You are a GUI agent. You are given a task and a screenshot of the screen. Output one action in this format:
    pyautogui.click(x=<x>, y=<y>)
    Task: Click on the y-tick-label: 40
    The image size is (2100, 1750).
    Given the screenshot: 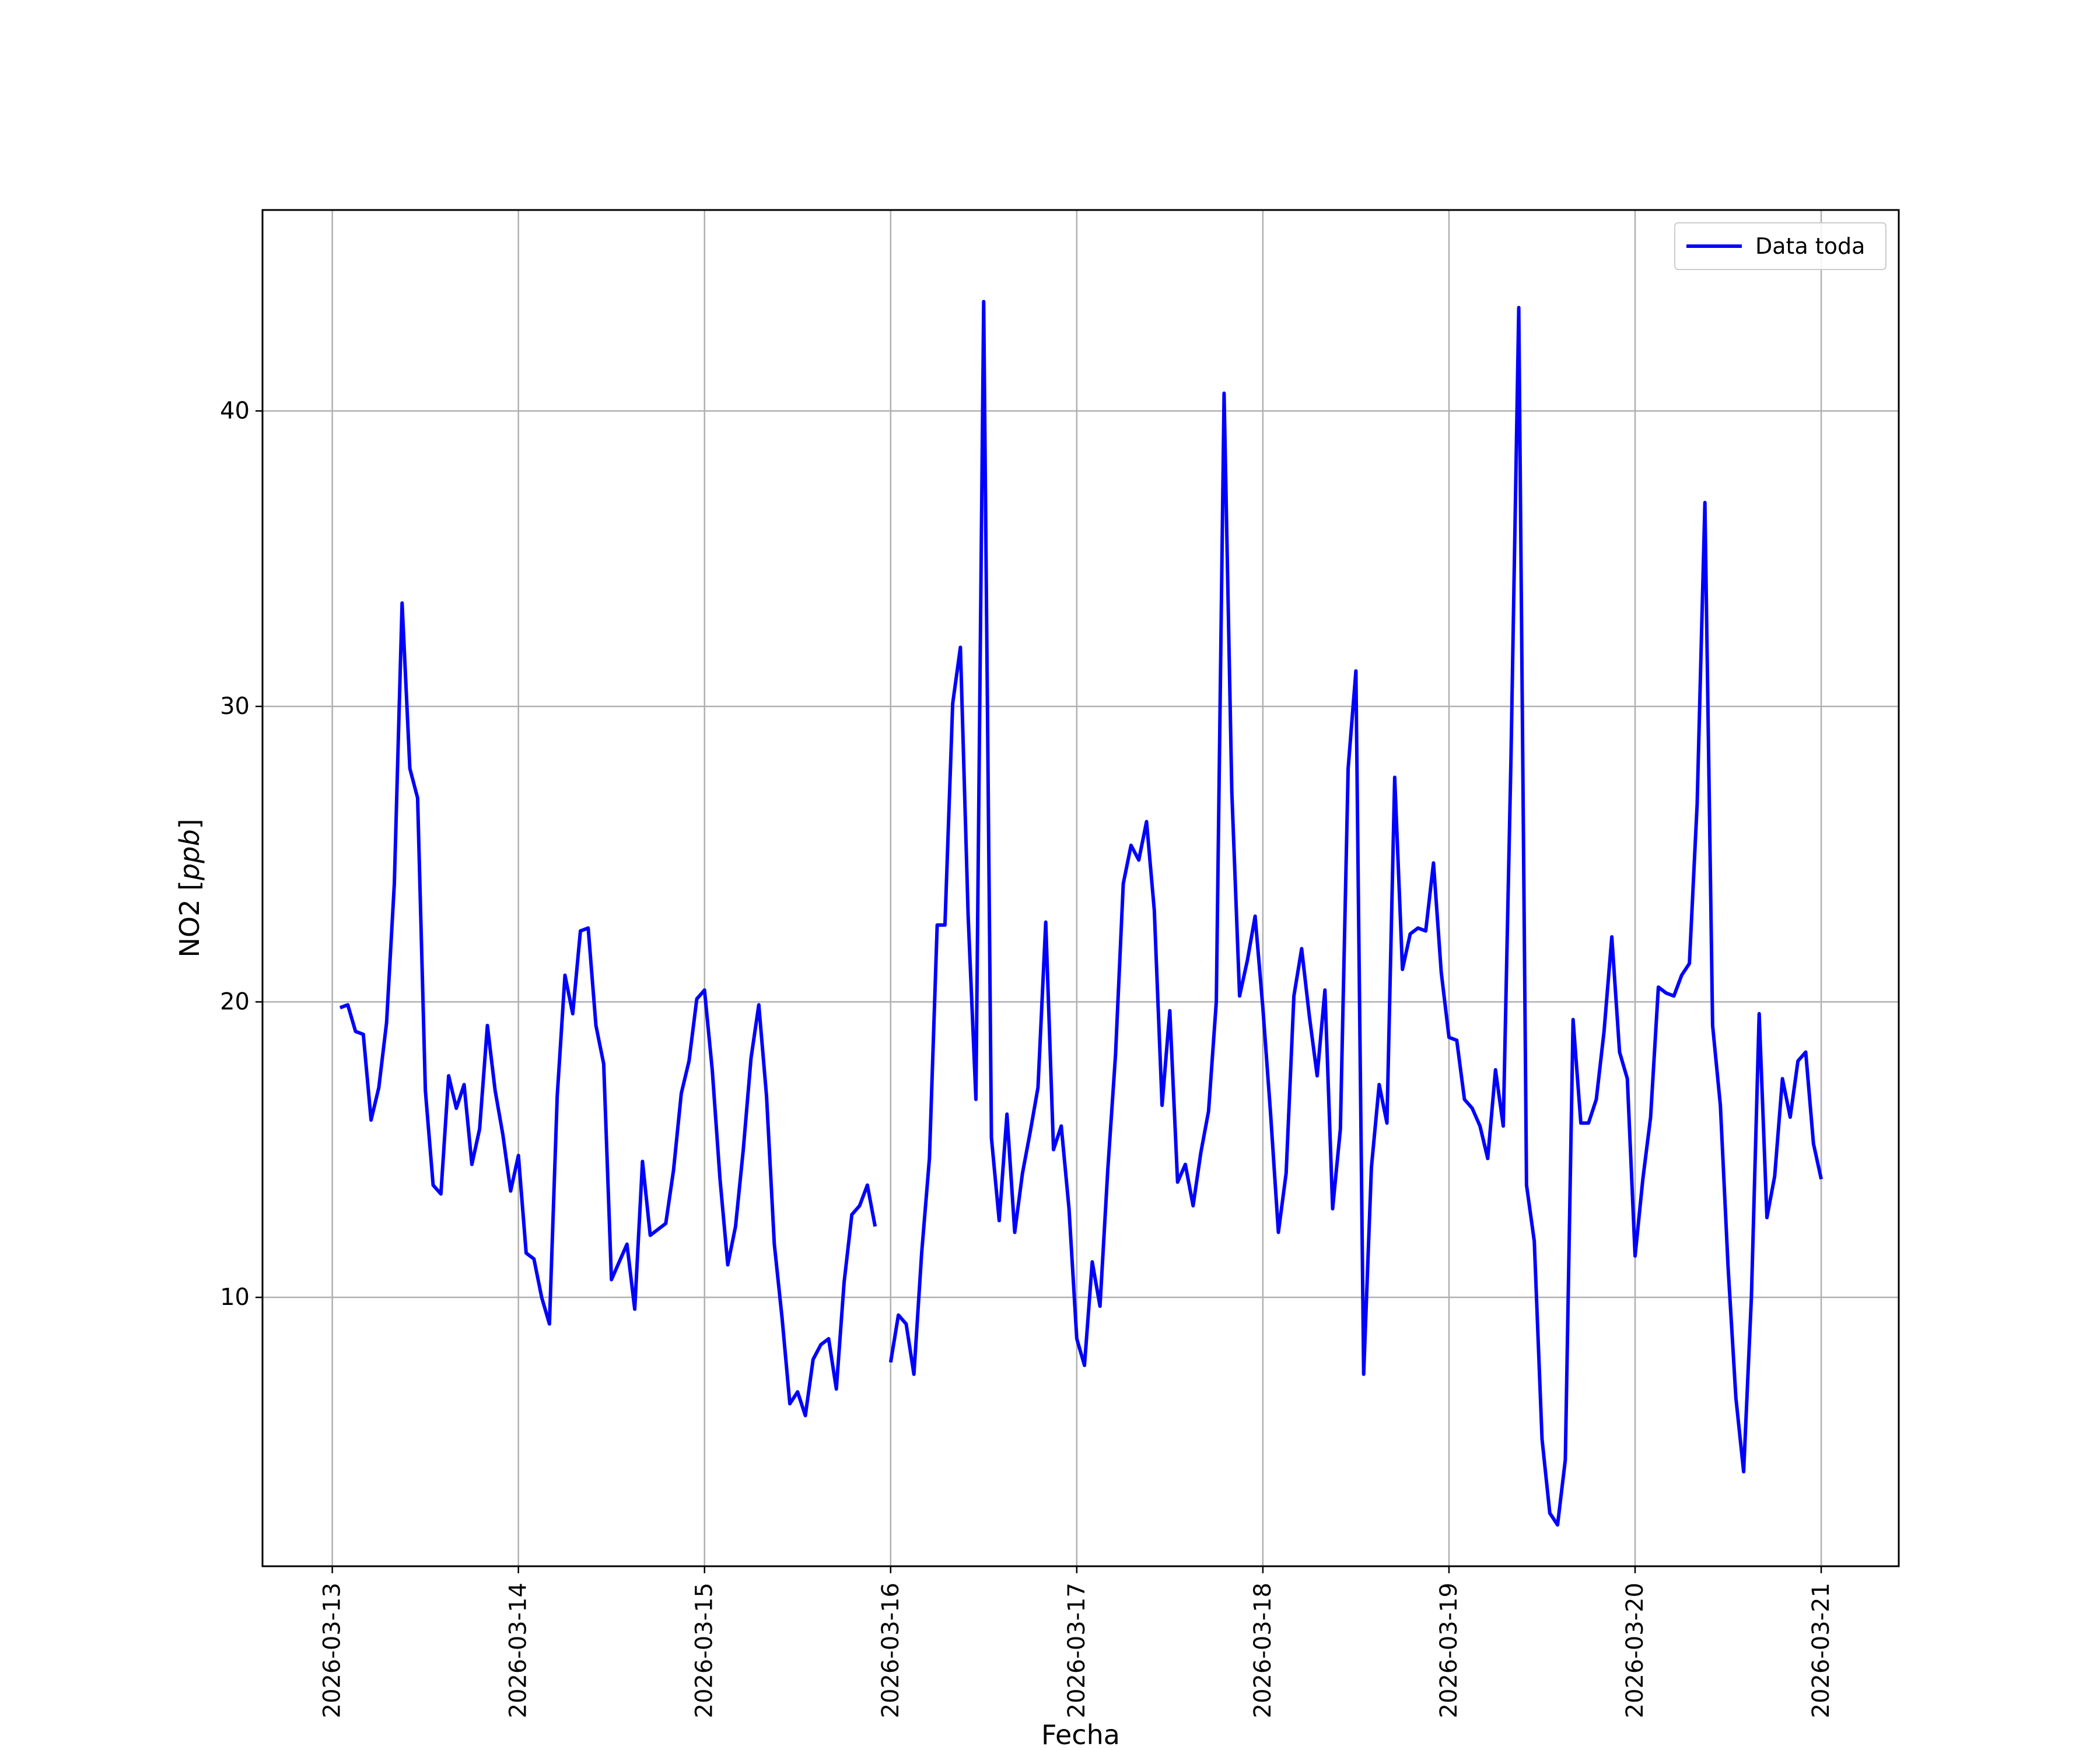 What is the action you would take?
    pyautogui.click(x=235, y=410)
    